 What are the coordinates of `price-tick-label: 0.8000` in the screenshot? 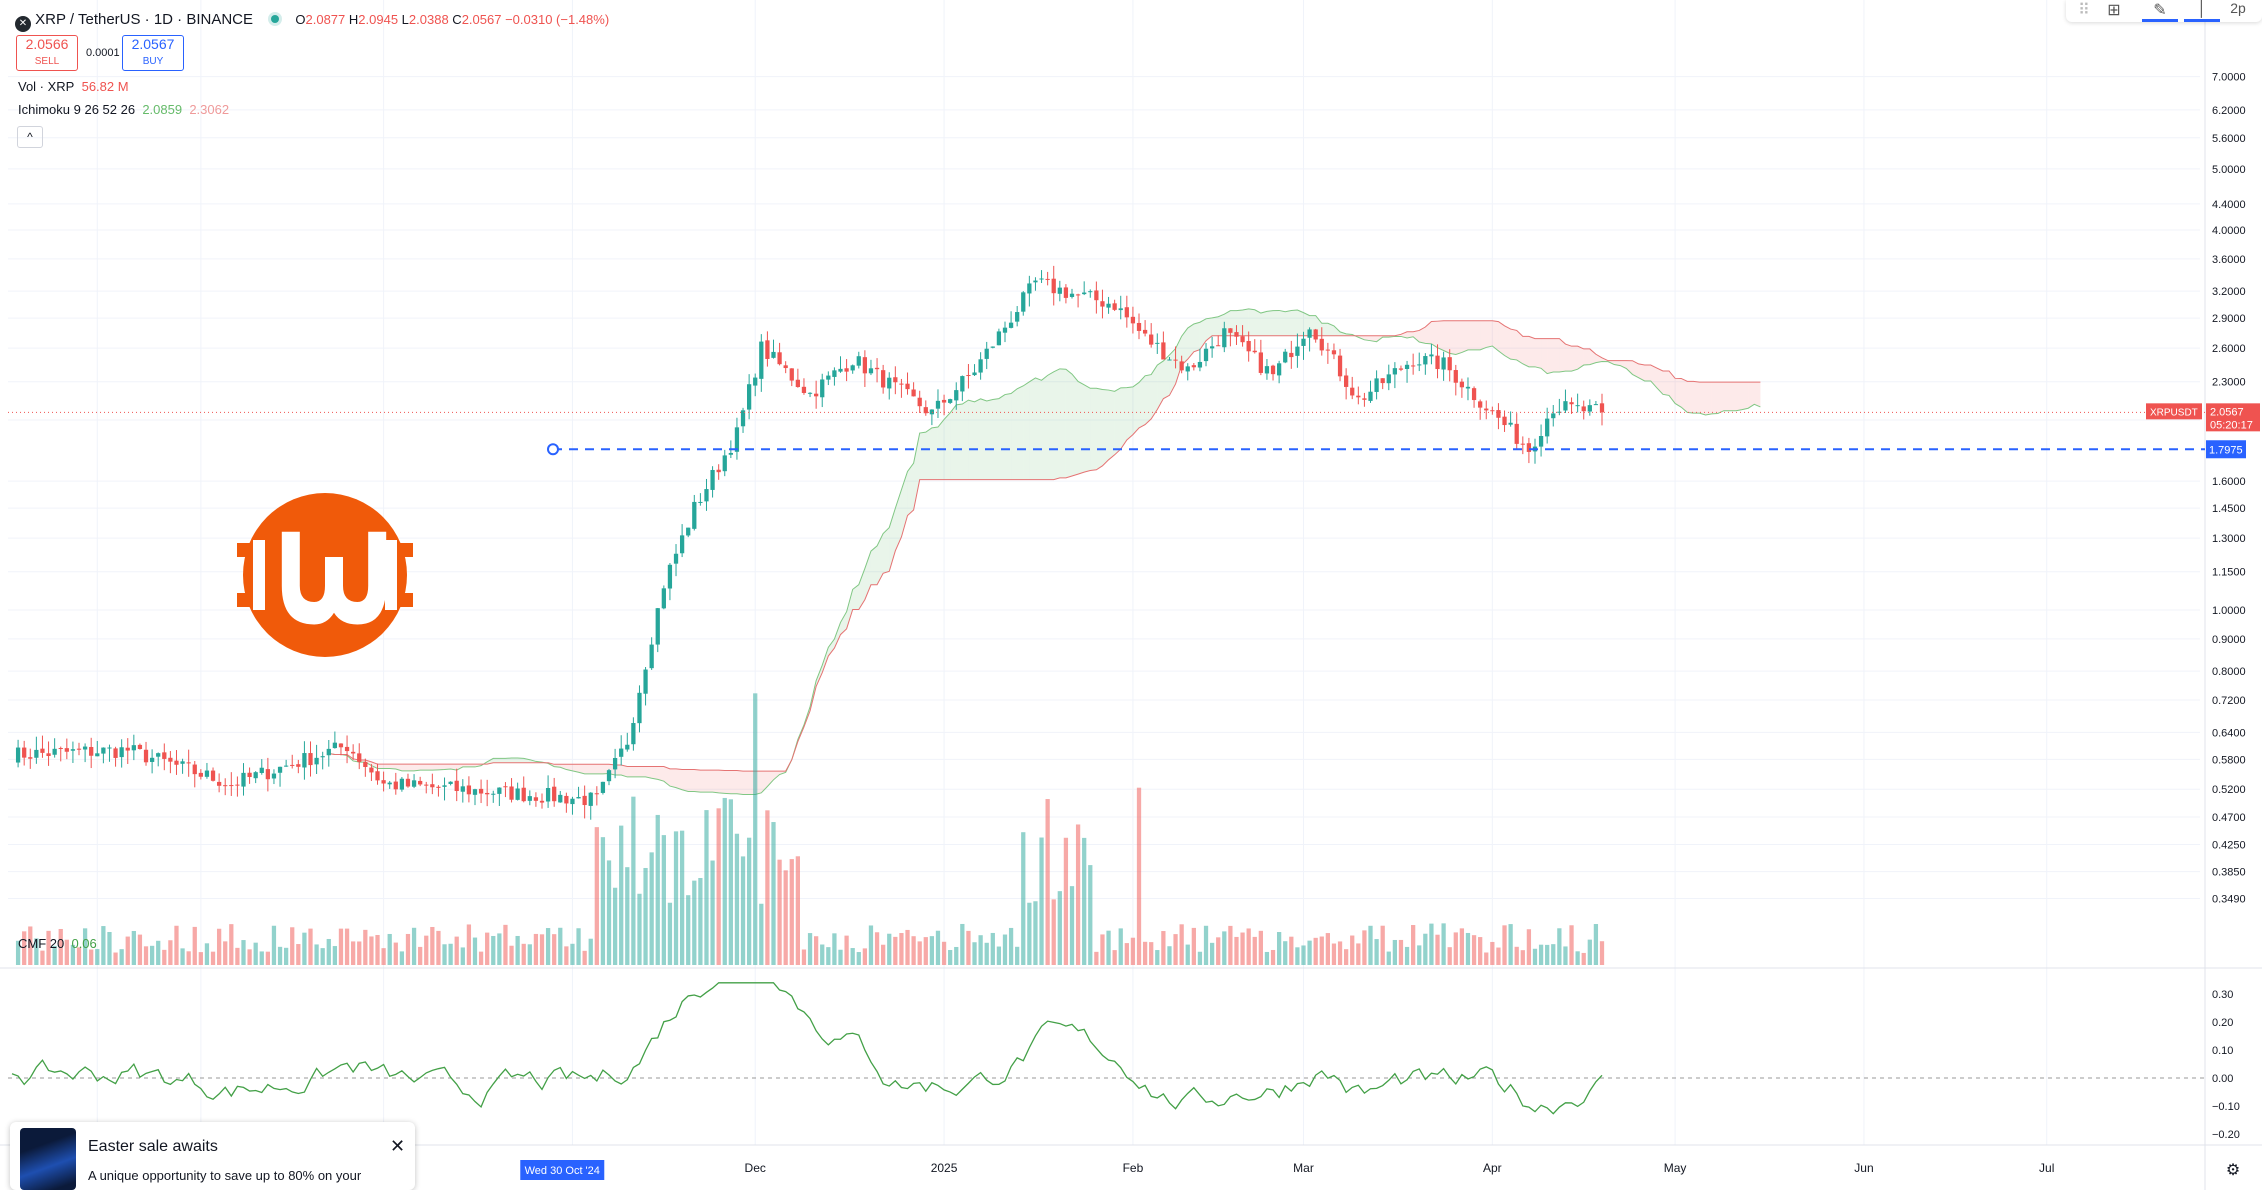 It's located at (2229, 672).